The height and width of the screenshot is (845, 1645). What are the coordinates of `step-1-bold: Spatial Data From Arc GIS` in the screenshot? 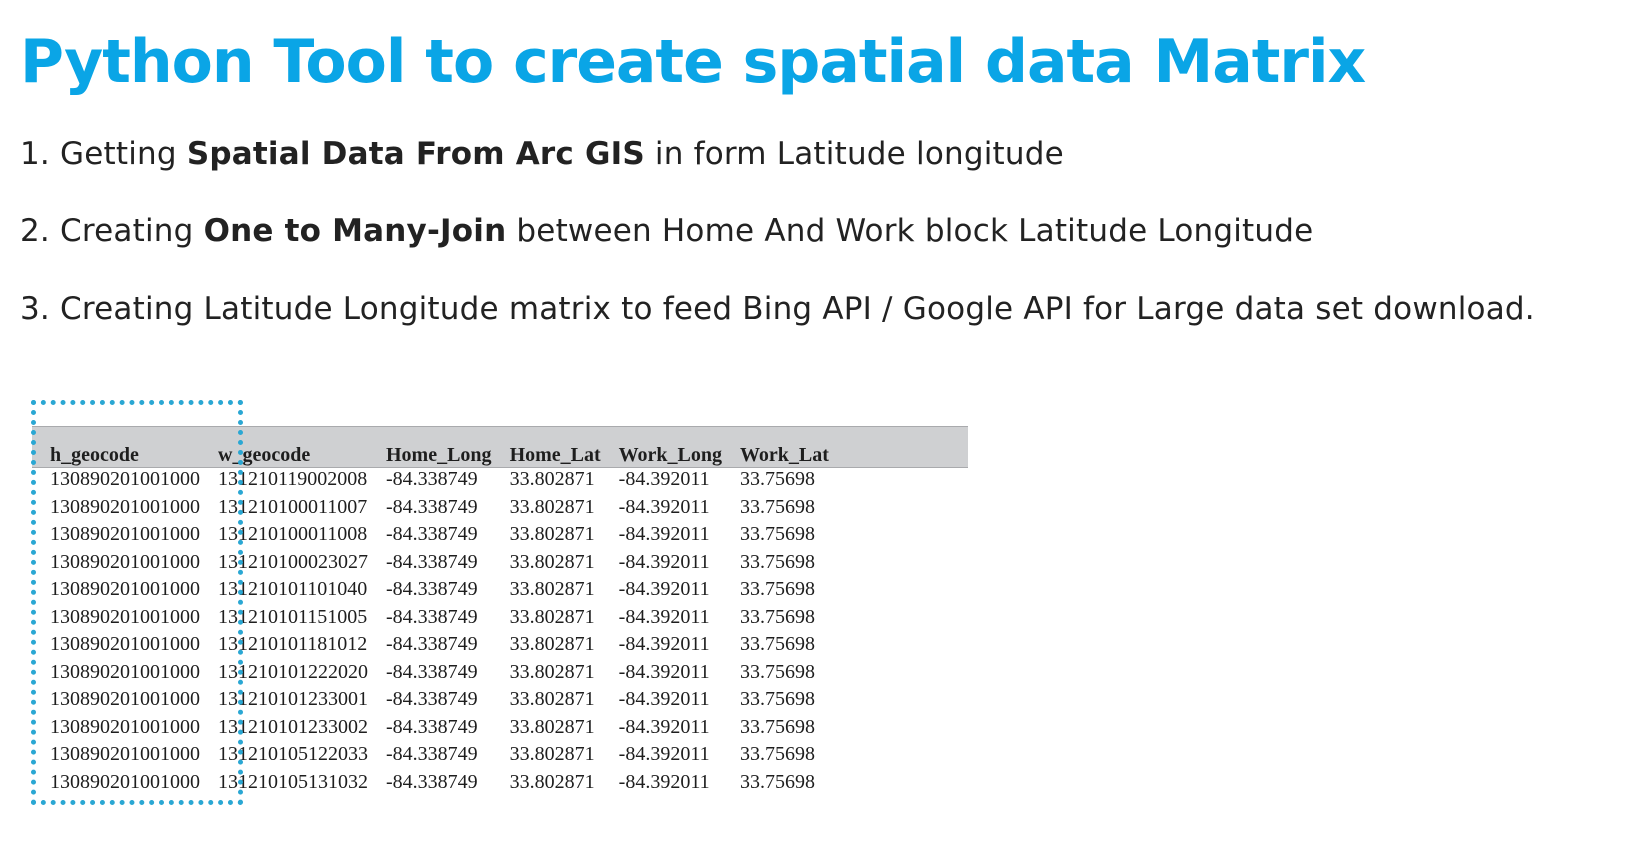 It's located at (416, 154).